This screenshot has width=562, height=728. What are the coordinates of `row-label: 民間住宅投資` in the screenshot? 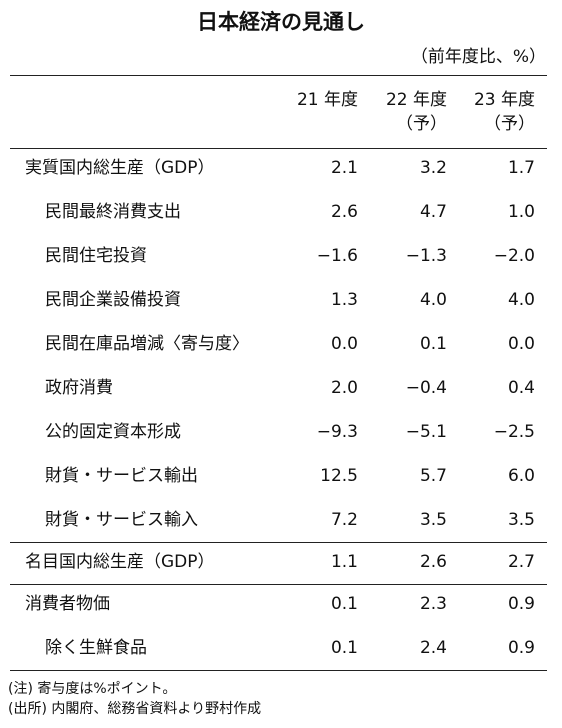 It's located at (96, 256).